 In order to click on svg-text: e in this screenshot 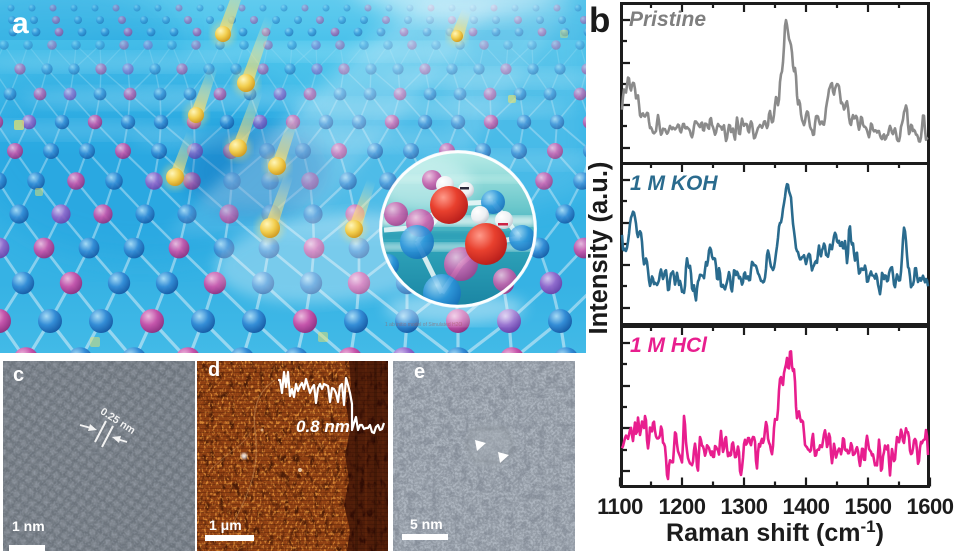, I will do `click(419, 372)`.